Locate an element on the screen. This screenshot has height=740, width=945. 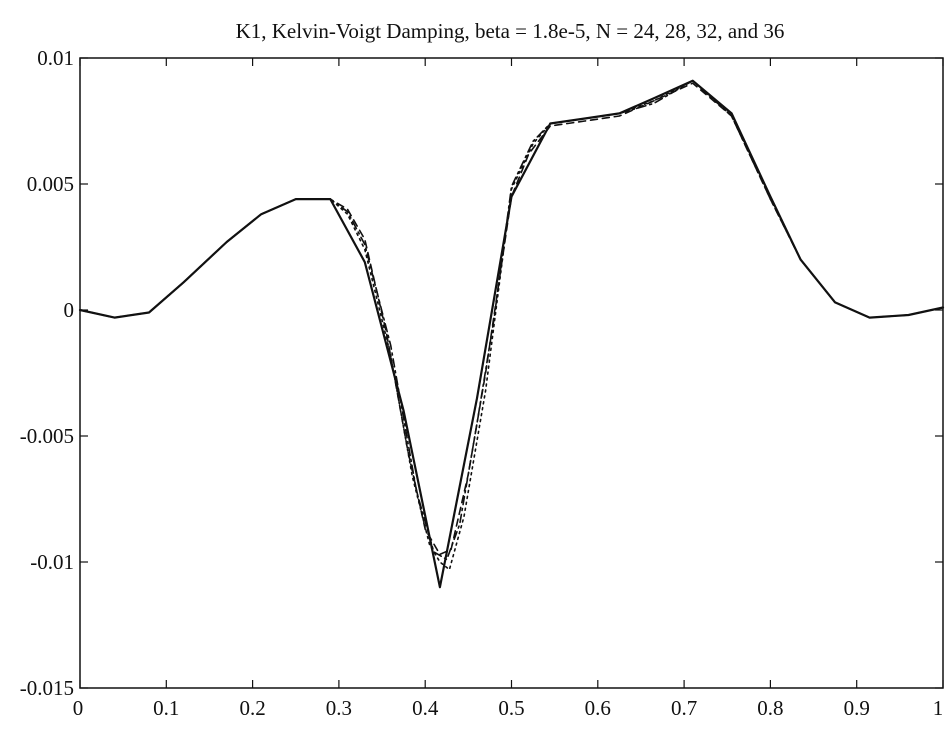
x-tick-label: 0.2 is located at coordinates (252, 708).